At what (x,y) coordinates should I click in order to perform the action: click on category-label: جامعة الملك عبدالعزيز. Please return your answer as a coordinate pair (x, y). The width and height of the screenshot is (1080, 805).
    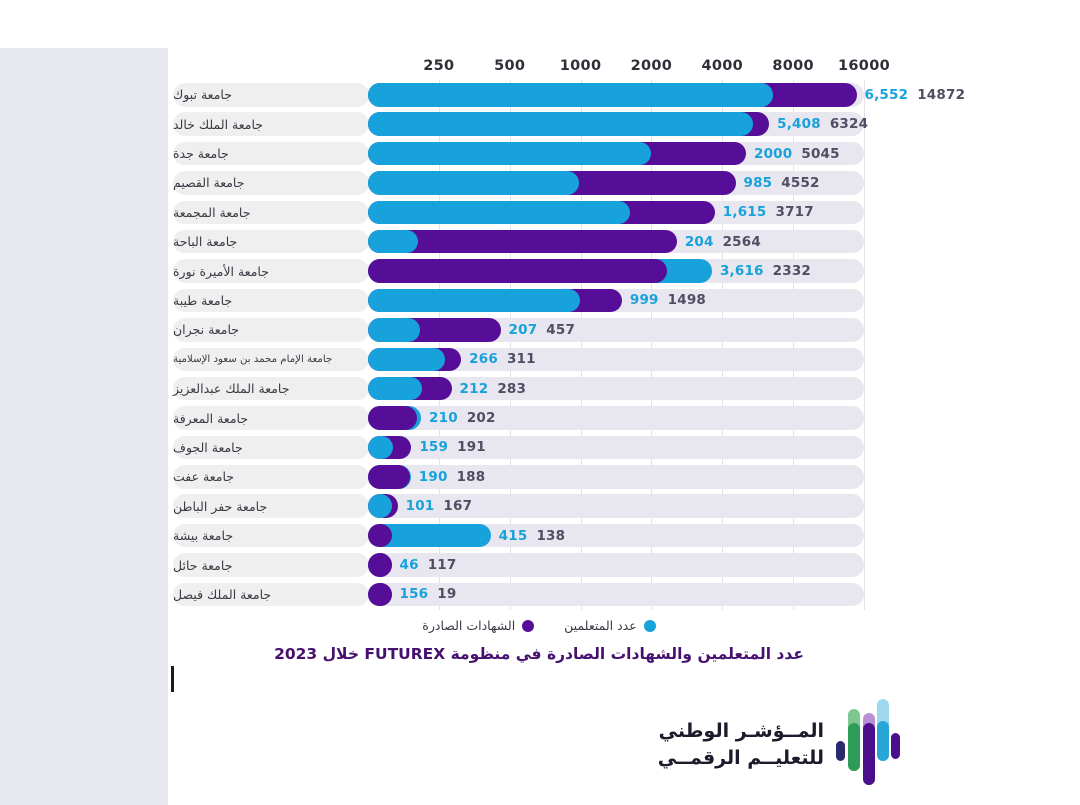
    Looking at the image, I should click on (271, 388).